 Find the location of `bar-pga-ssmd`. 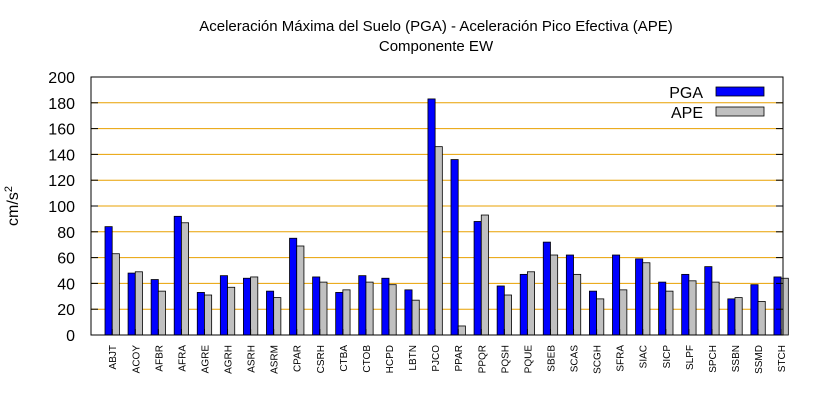

bar-pga-ssmd is located at coordinates (754, 310).